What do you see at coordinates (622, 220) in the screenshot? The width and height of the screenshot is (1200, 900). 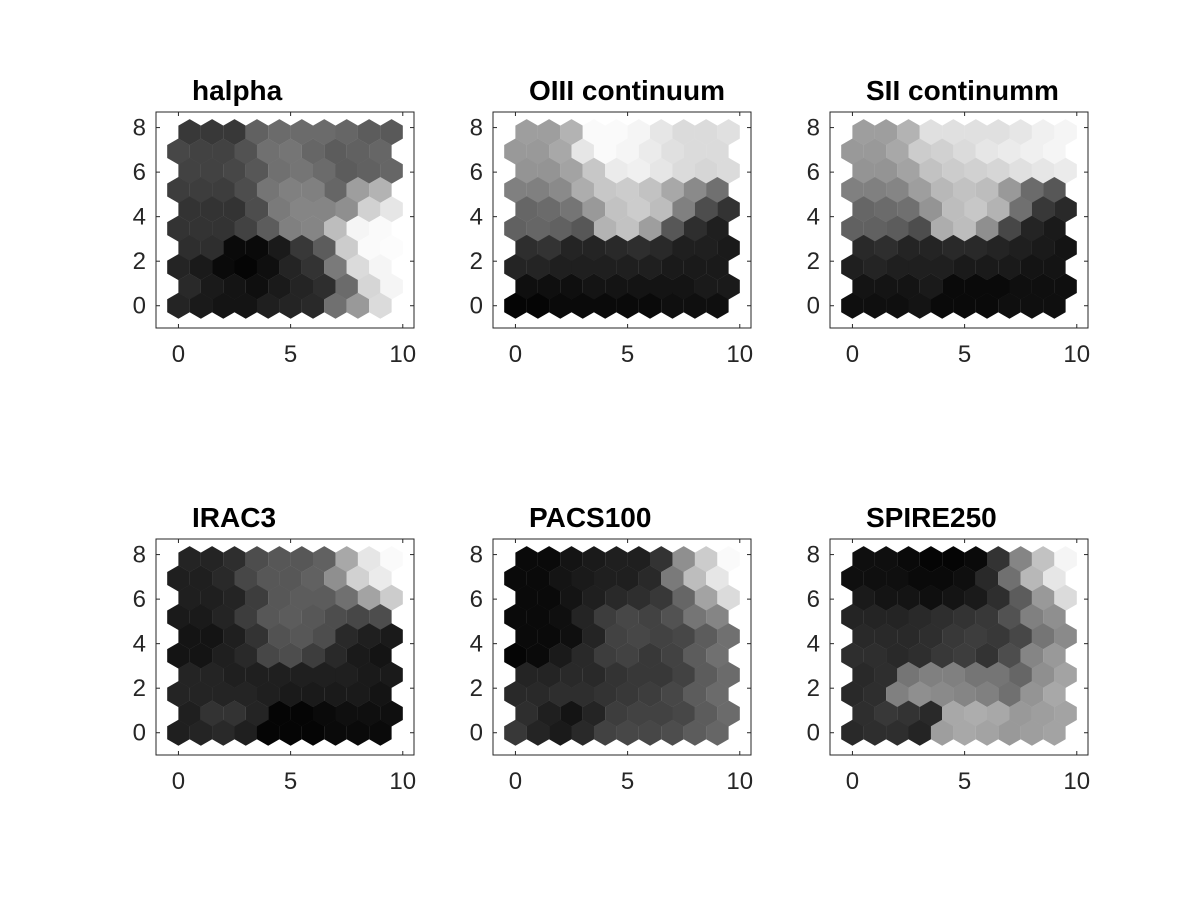 I see `axes-frame` at bounding box center [622, 220].